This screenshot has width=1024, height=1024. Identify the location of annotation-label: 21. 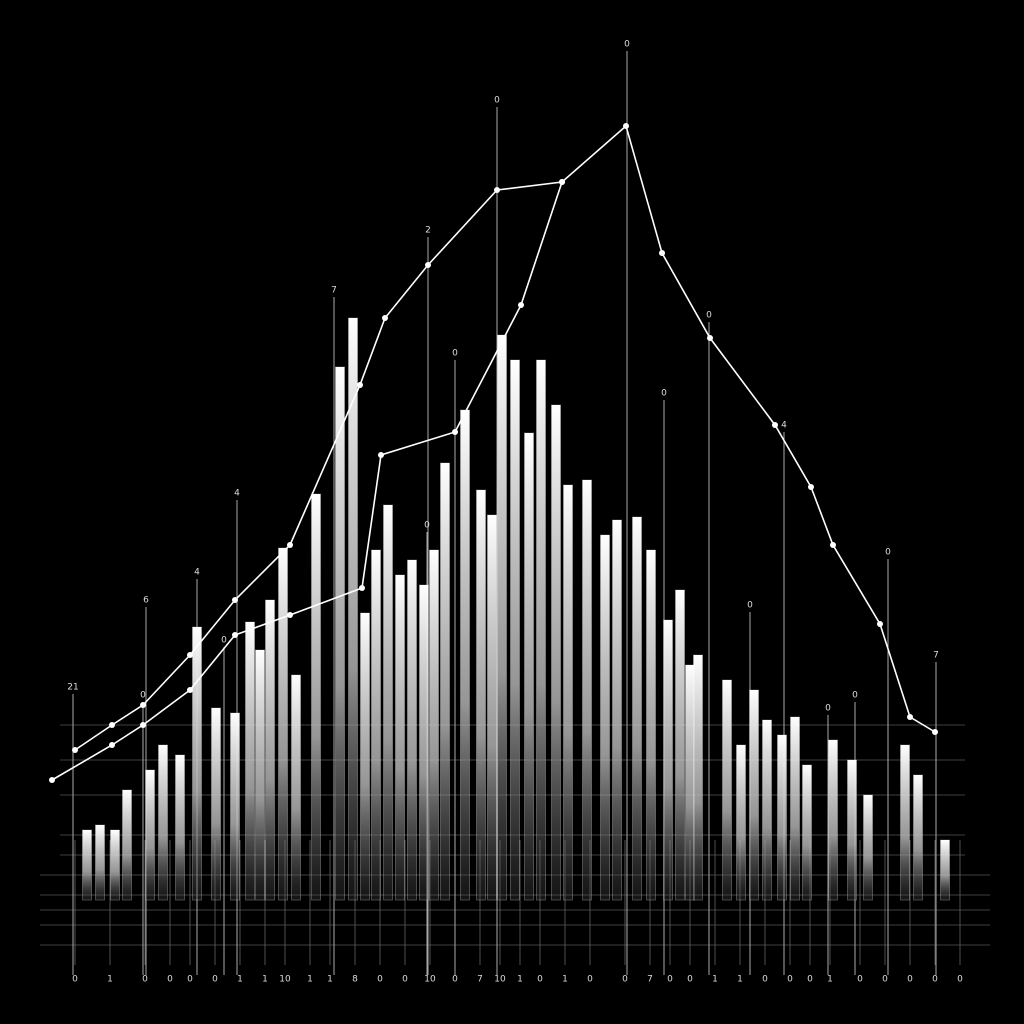
(72, 688).